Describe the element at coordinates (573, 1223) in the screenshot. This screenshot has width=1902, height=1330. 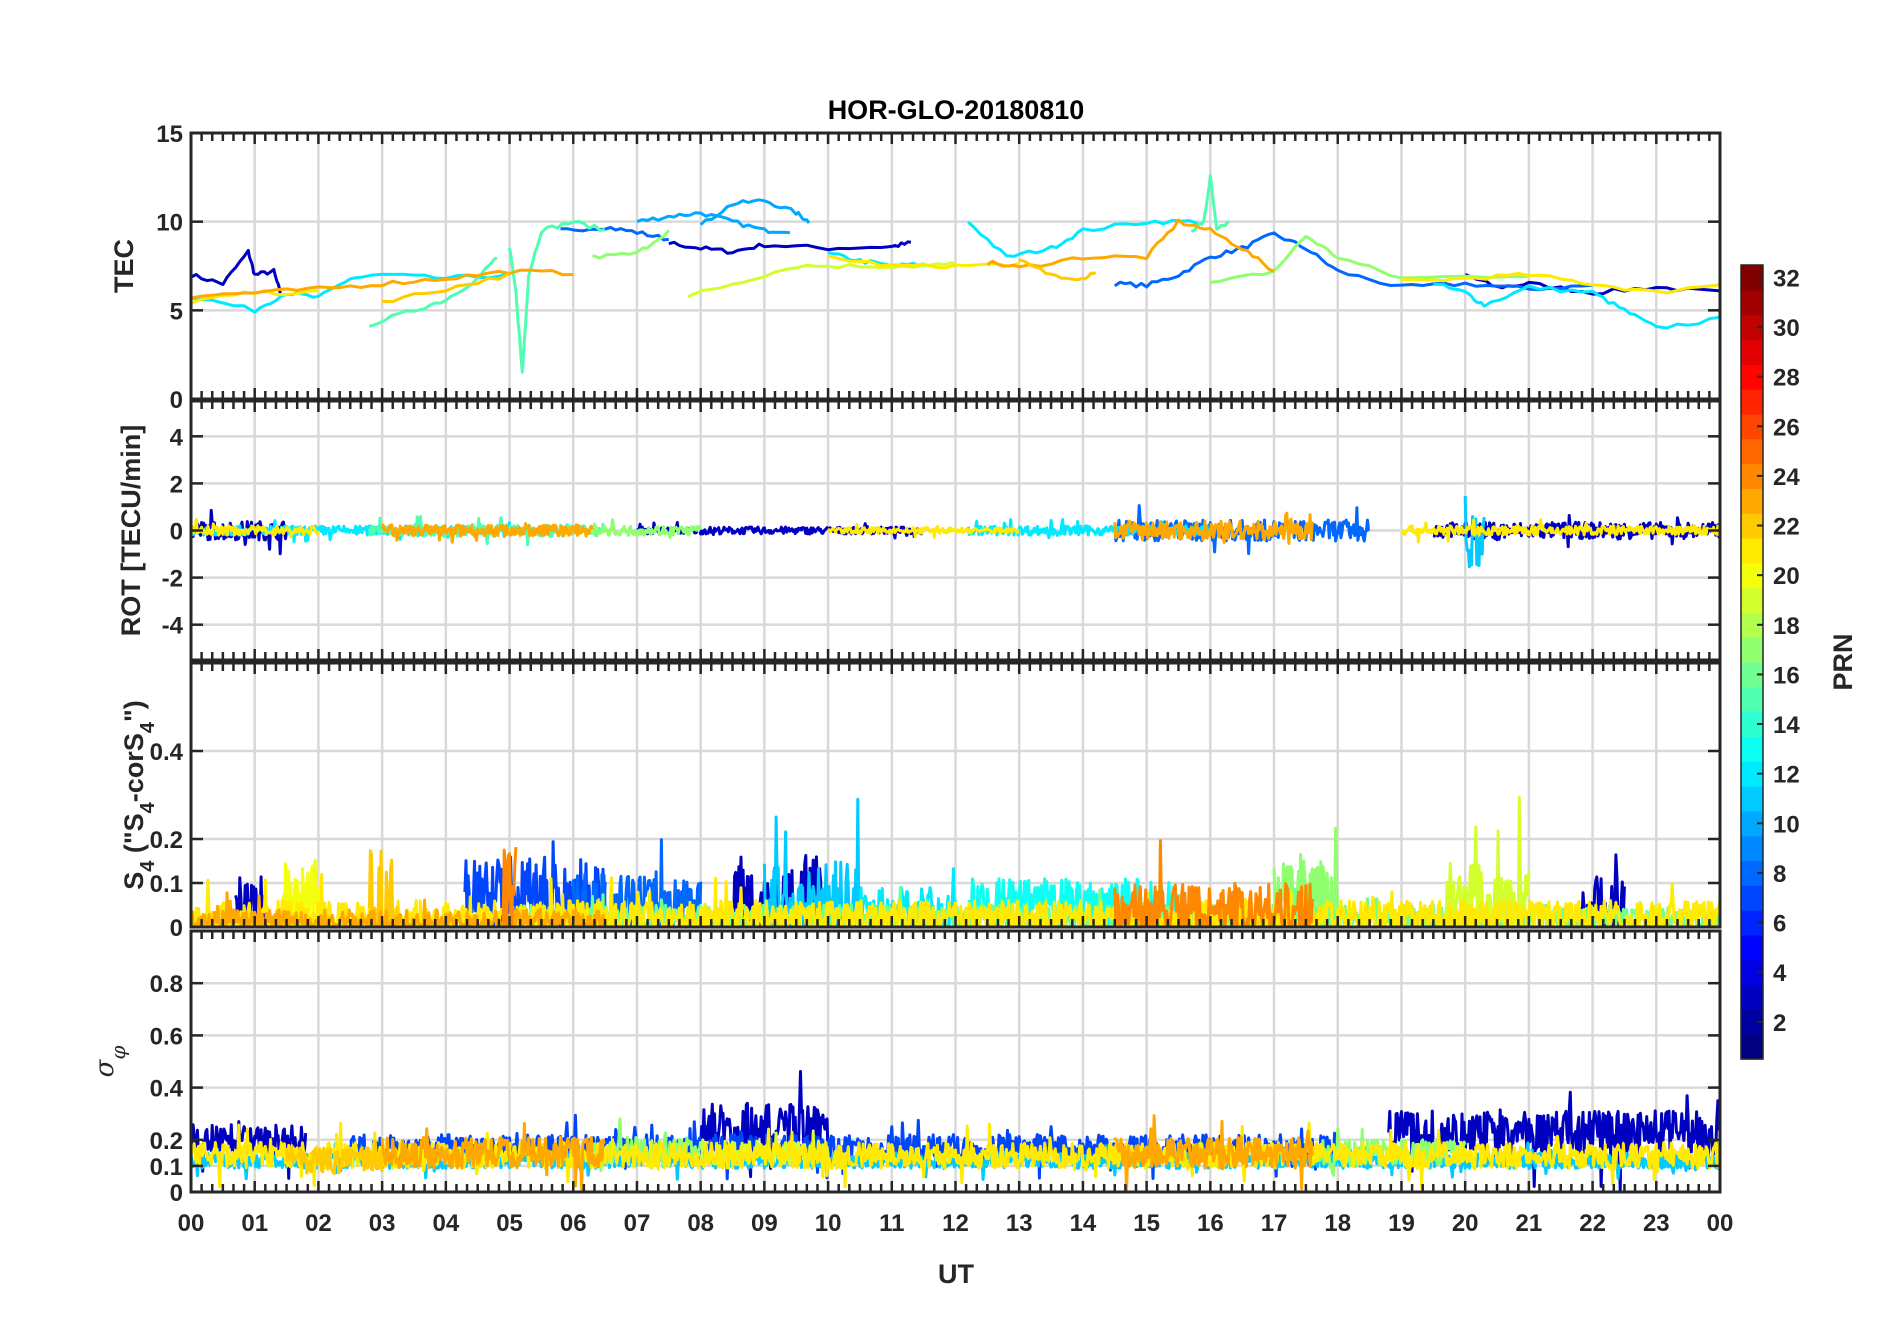
I see `x-tick-label: 06` at that location.